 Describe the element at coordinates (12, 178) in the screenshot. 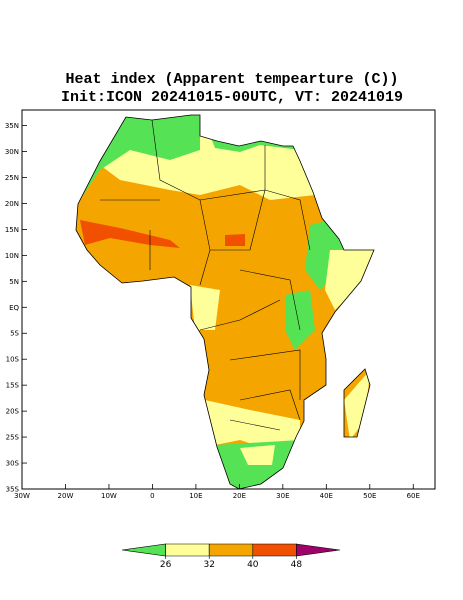

I see `y-tick-label: 25N` at that location.